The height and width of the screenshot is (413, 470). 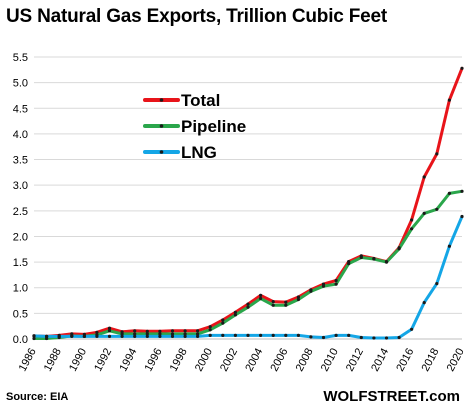 What do you see at coordinates (78, 359) in the screenshot?
I see `x-tick-label: 1990` at bounding box center [78, 359].